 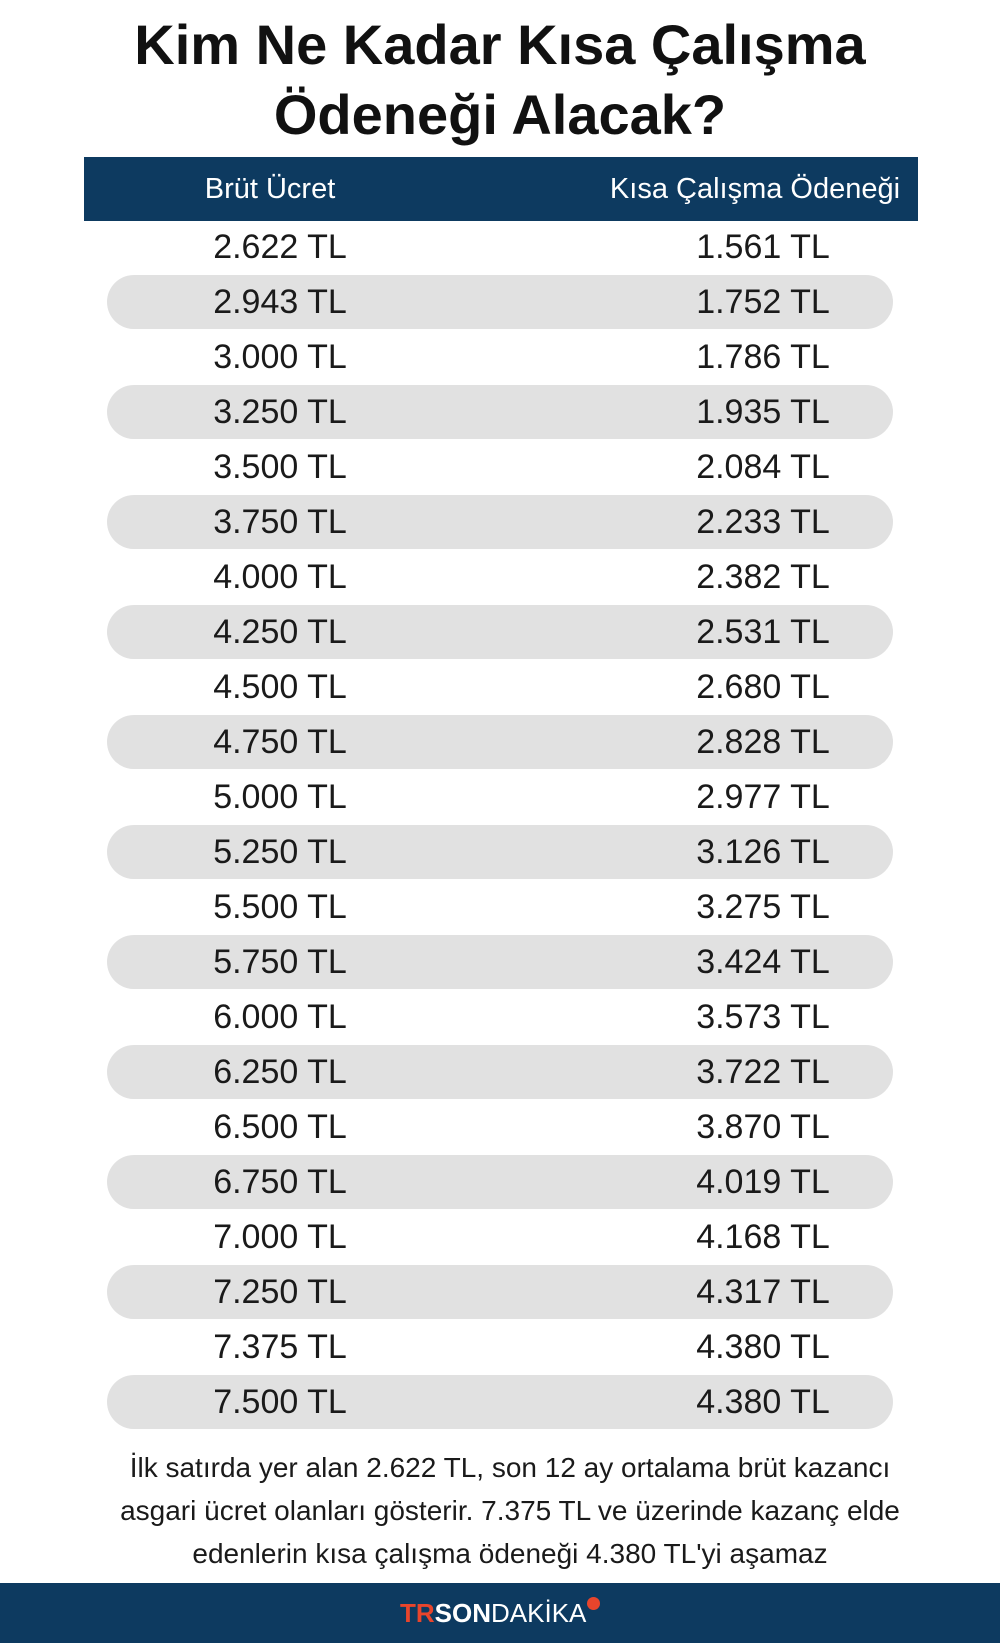 I want to click on table-row: 4.750 TL 2.828 TL, so click(x=500, y=742).